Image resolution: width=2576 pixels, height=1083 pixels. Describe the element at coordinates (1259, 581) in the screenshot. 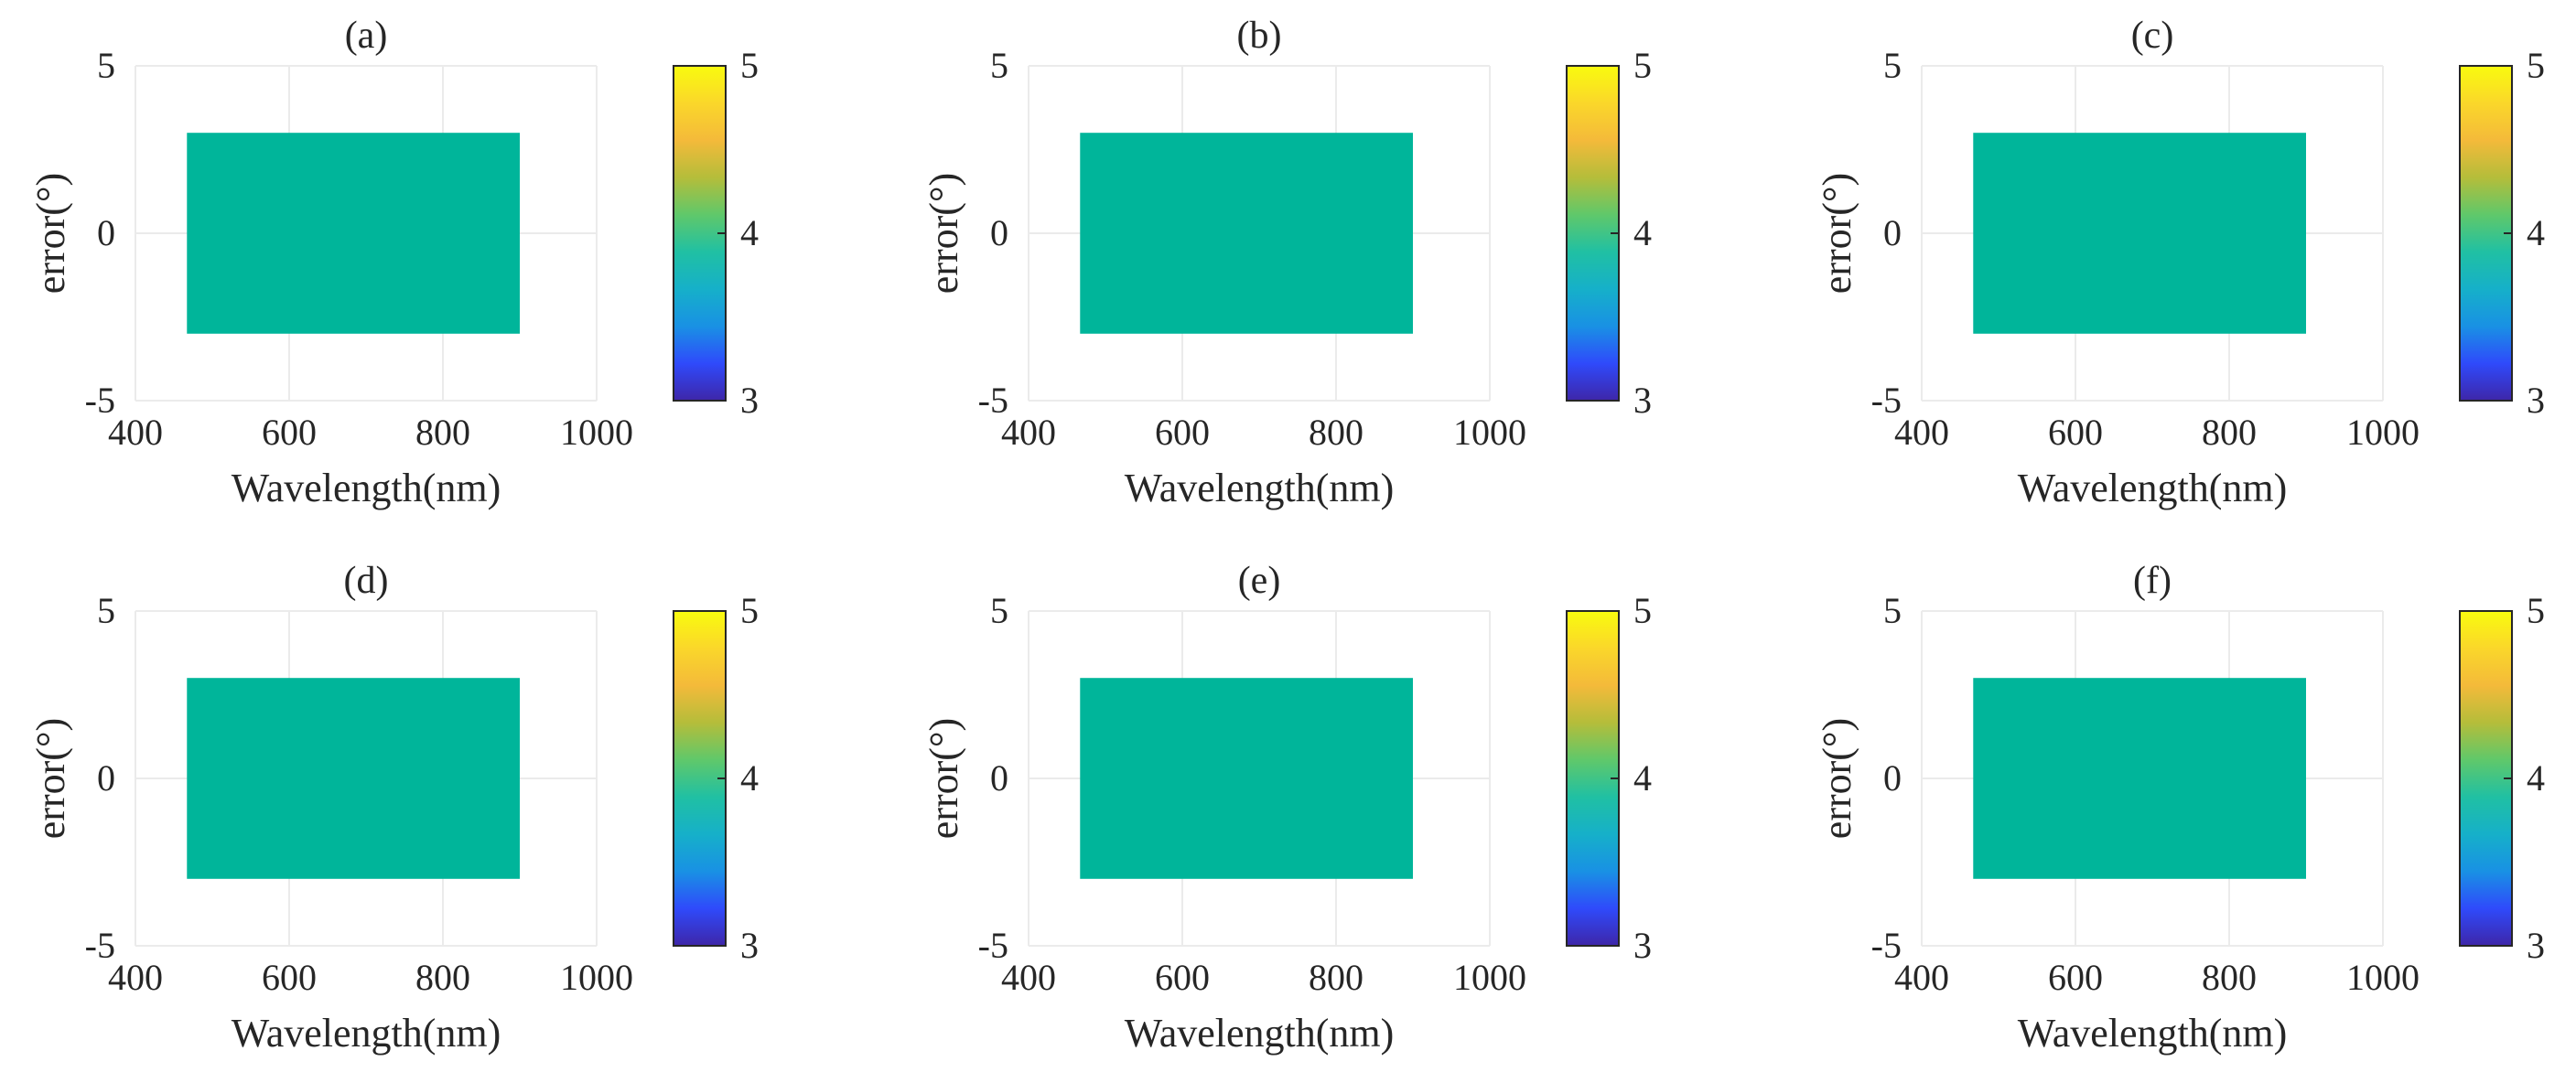

I see `subplot-title: (e)` at that location.